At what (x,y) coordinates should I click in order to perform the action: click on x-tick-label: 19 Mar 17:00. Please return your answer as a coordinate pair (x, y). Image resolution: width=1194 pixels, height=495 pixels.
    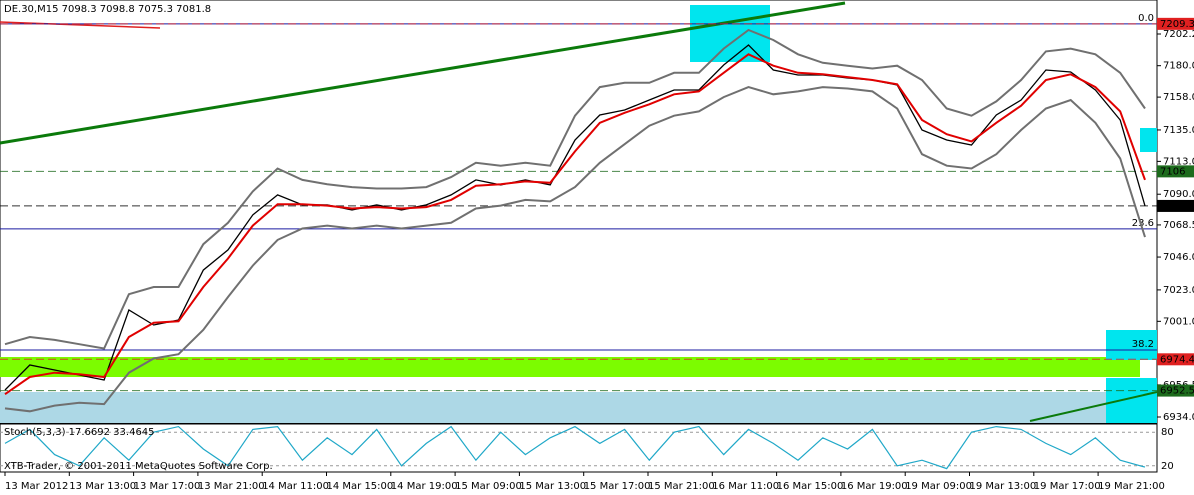
    Looking at the image, I should click on (1067, 486).